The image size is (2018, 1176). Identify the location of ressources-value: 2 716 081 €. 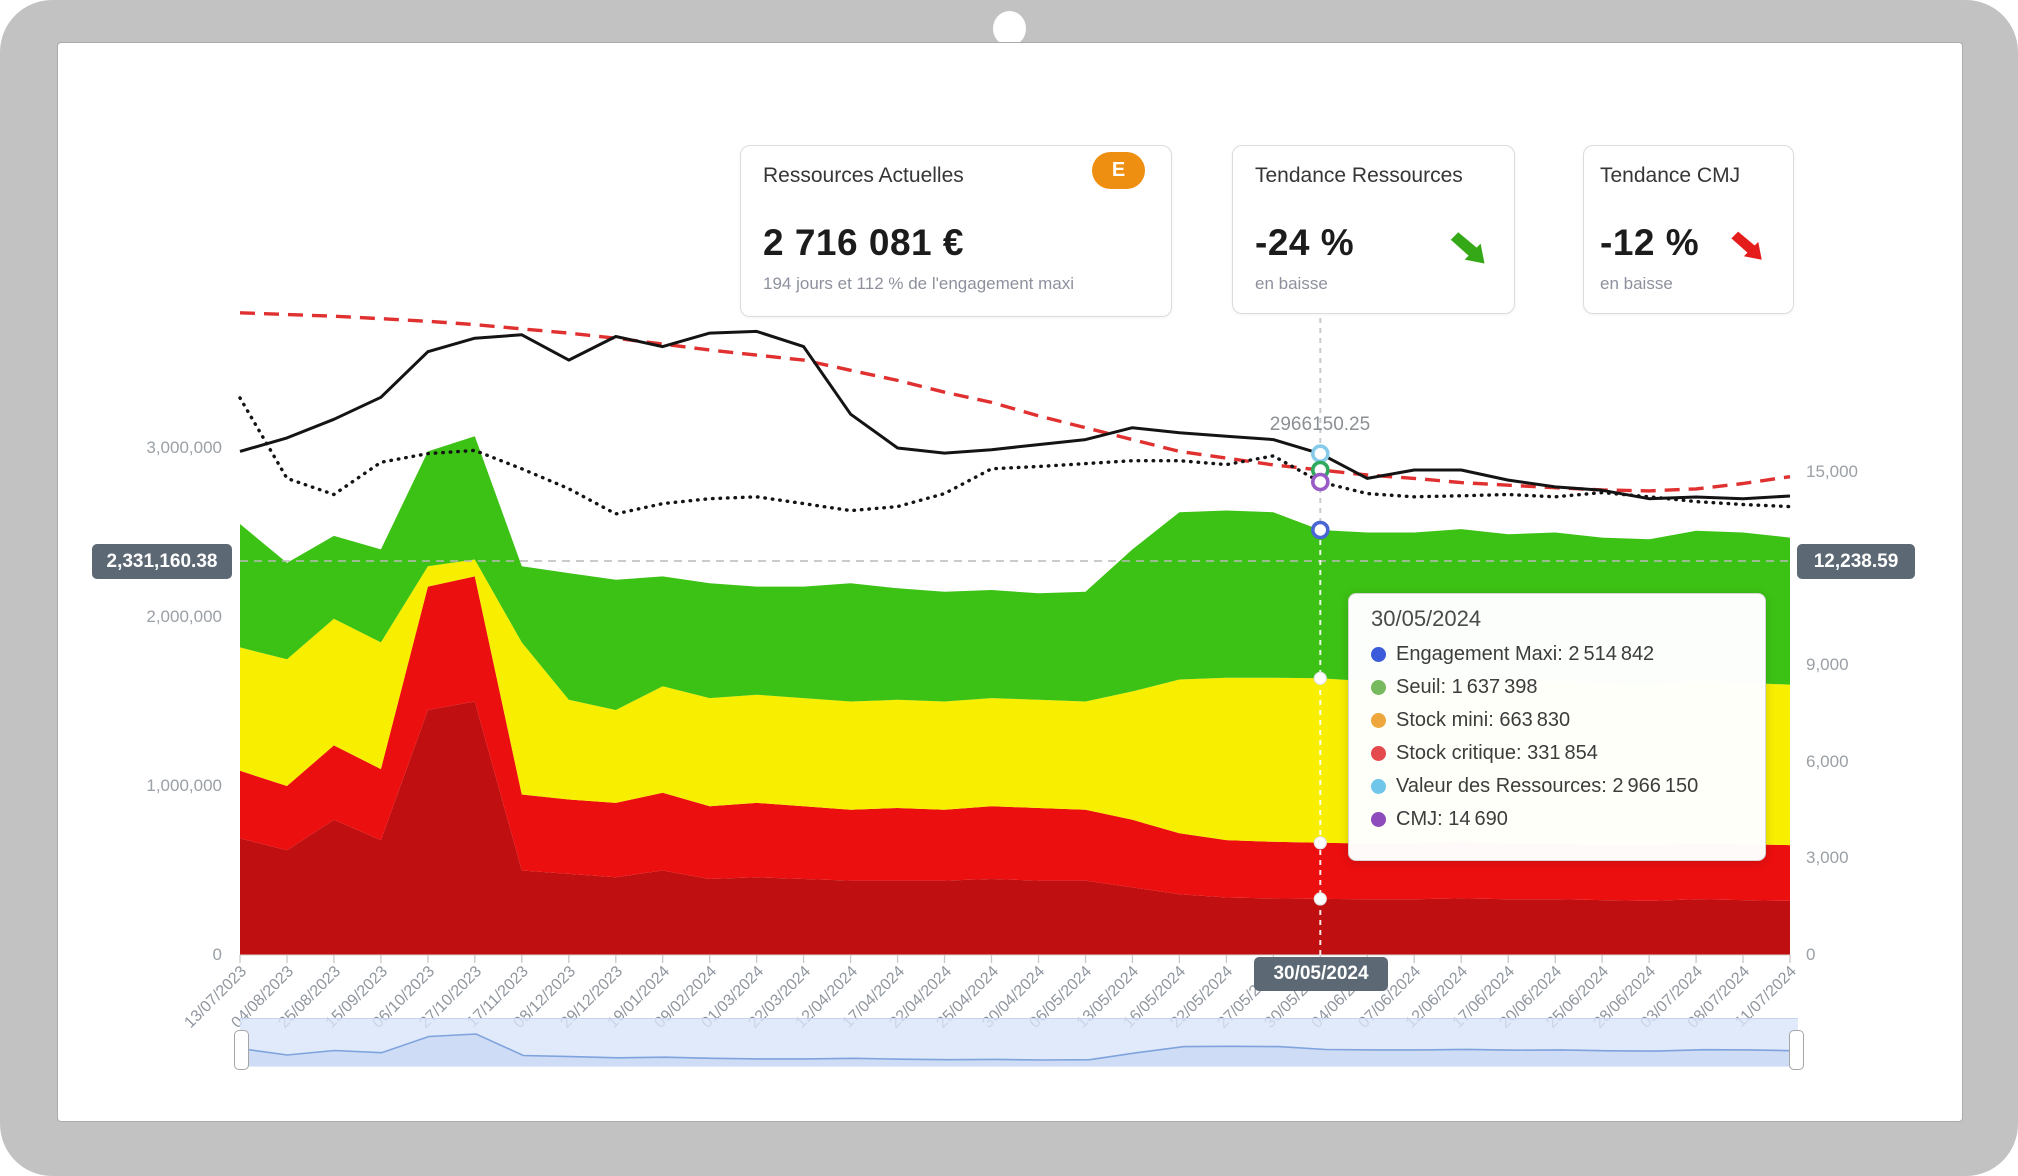
(863, 242).